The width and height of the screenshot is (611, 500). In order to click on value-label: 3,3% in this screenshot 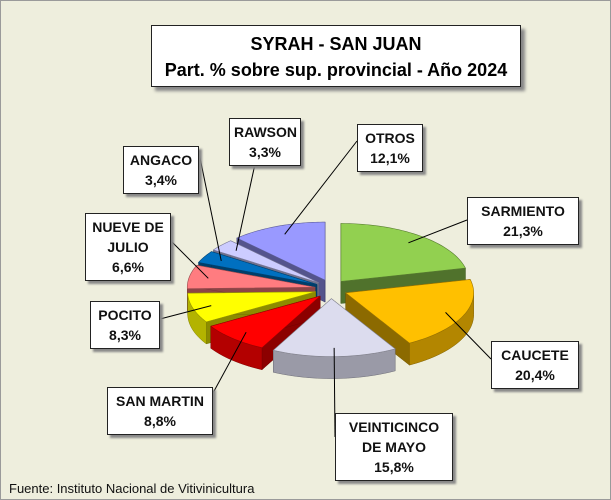, I will do `click(265, 152)`.